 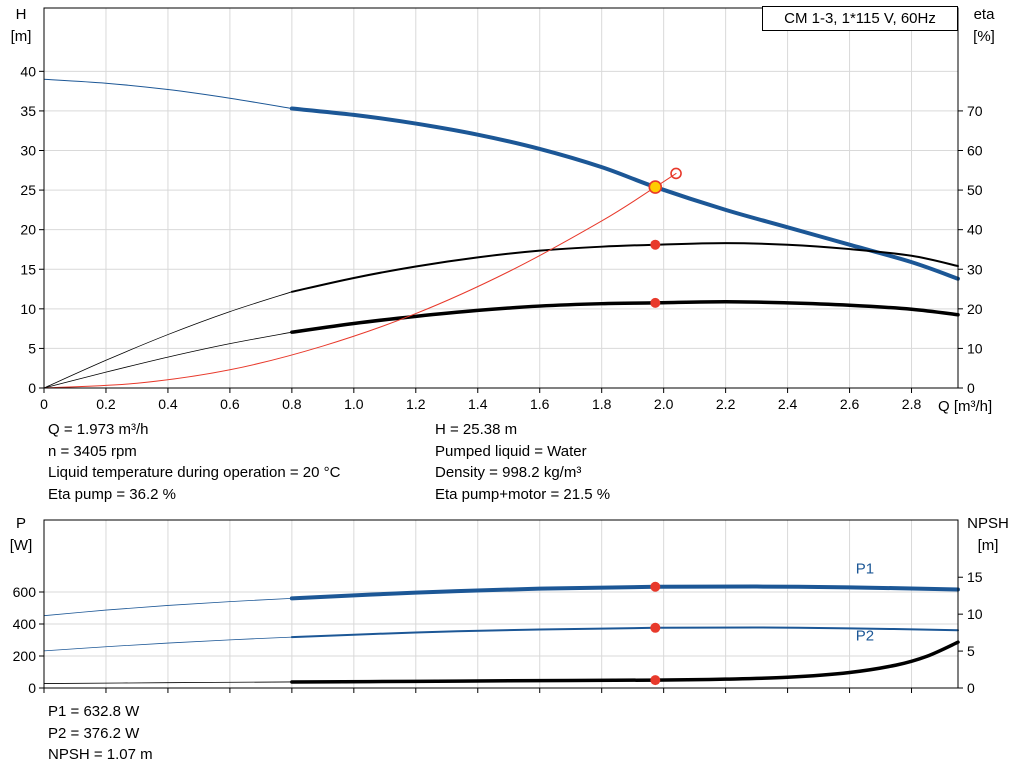 What do you see at coordinates (106, 404) in the screenshot?
I see `svg-text: 0.2` at bounding box center [106, 404].